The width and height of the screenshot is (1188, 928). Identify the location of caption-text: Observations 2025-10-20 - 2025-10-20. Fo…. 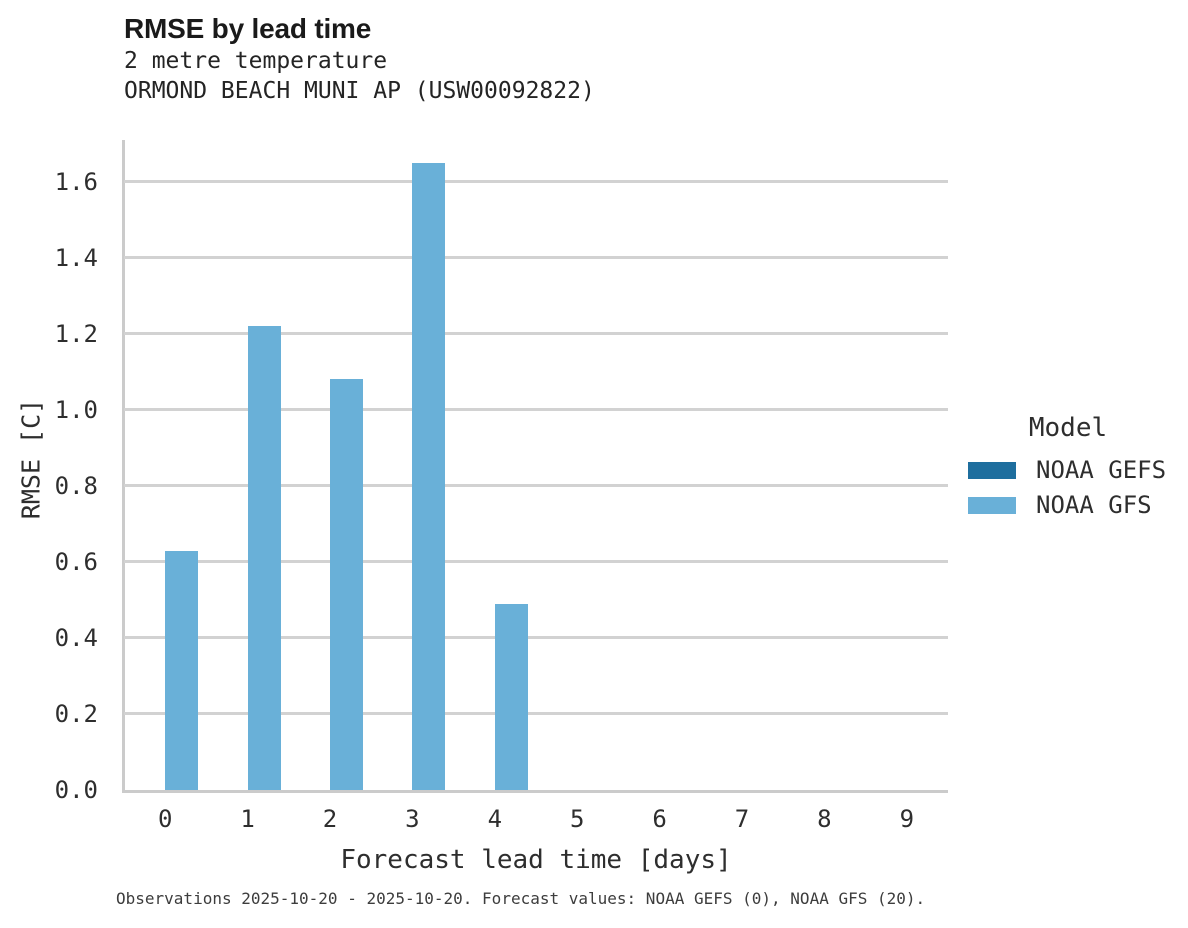
(521, 898).